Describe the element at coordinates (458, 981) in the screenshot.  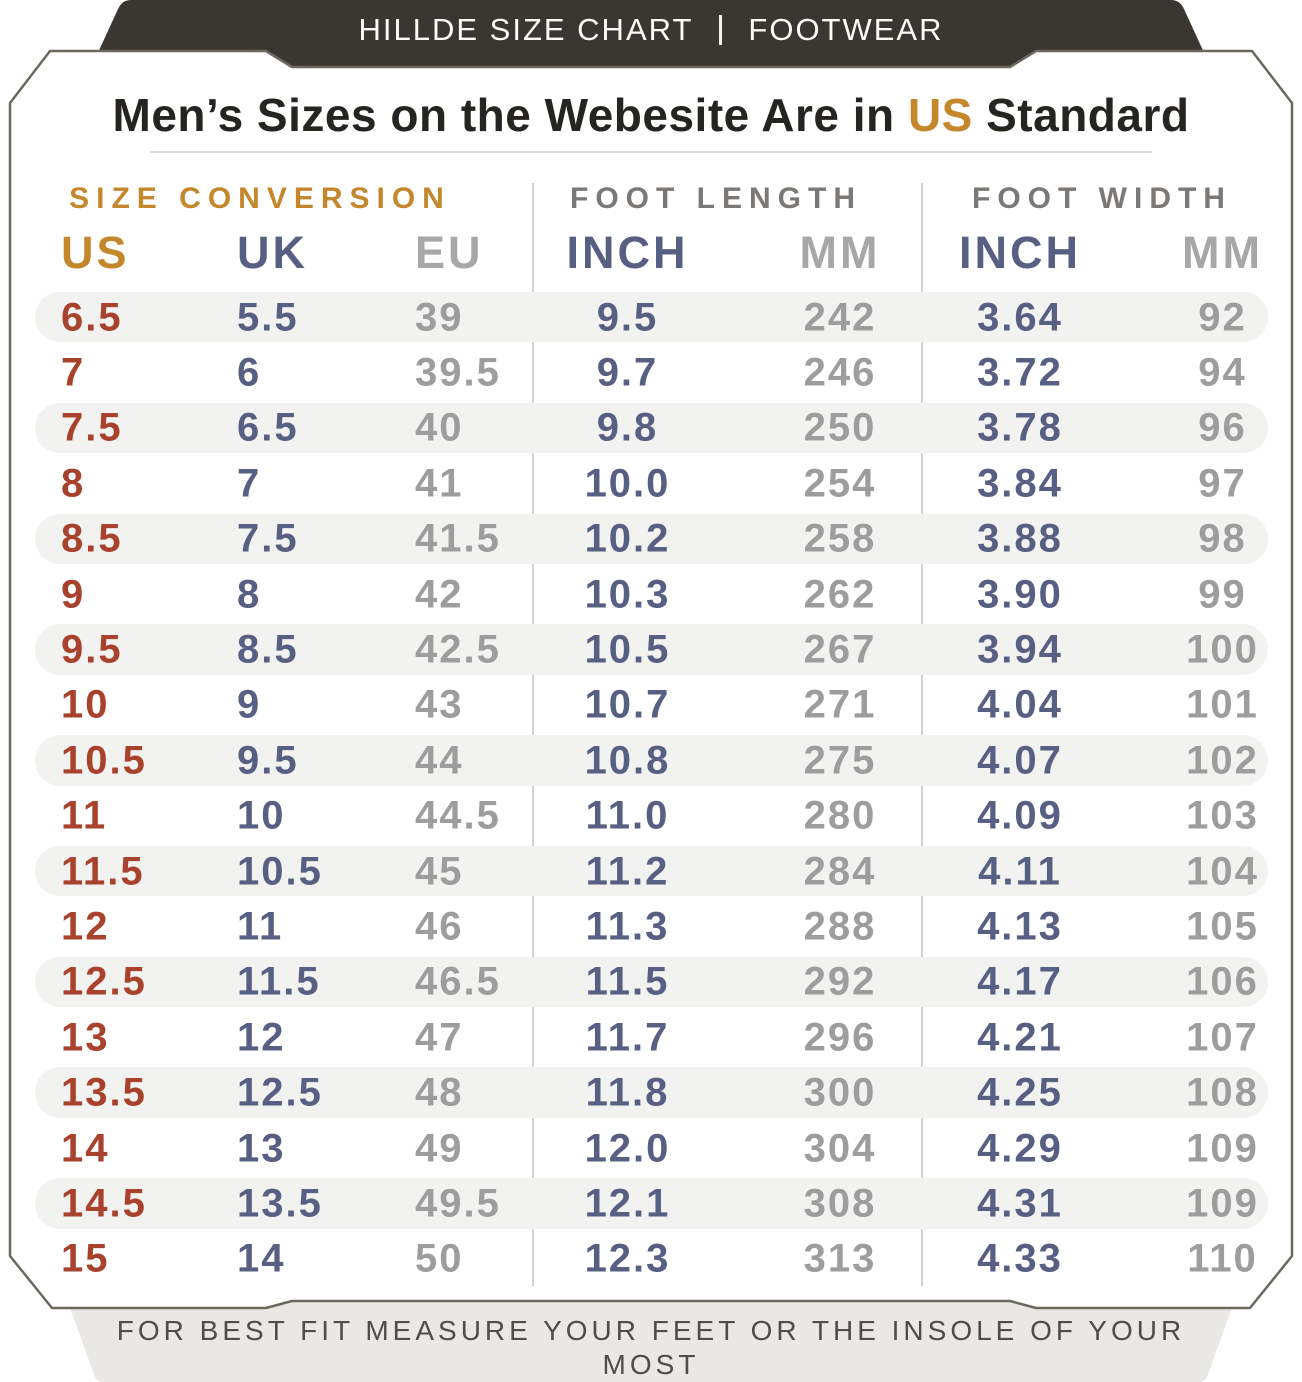
I see `table-cell: 46.5` at that location.